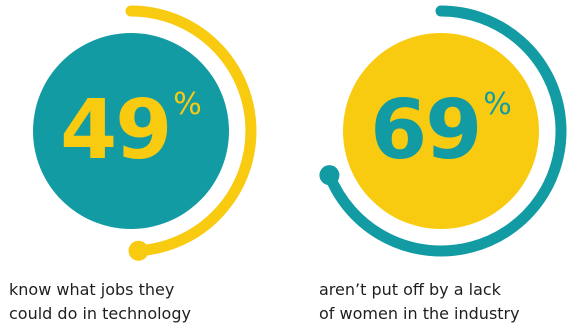 This screenshot has height=331, width=570. What do you see at coordinates (187, 104) in the screenshot?
I see `stat-1-percent-sign: %` at bounding box center [187, 104].